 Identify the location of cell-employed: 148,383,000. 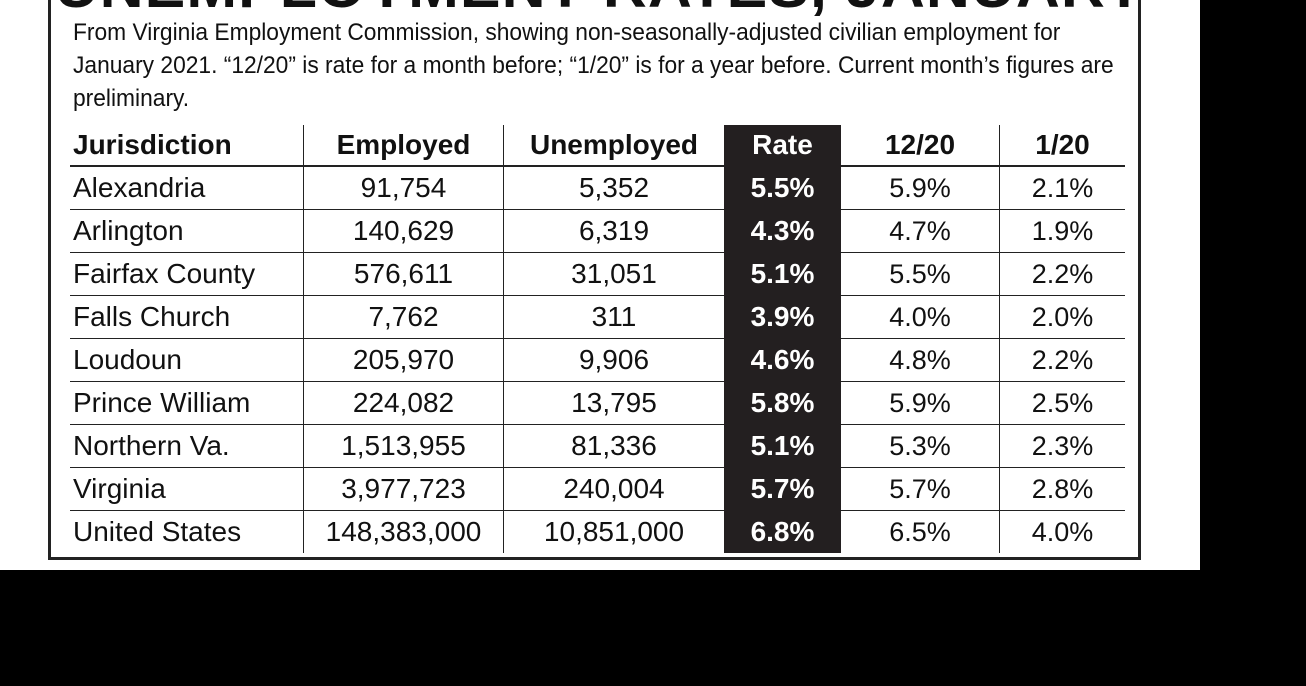
(403, 531).